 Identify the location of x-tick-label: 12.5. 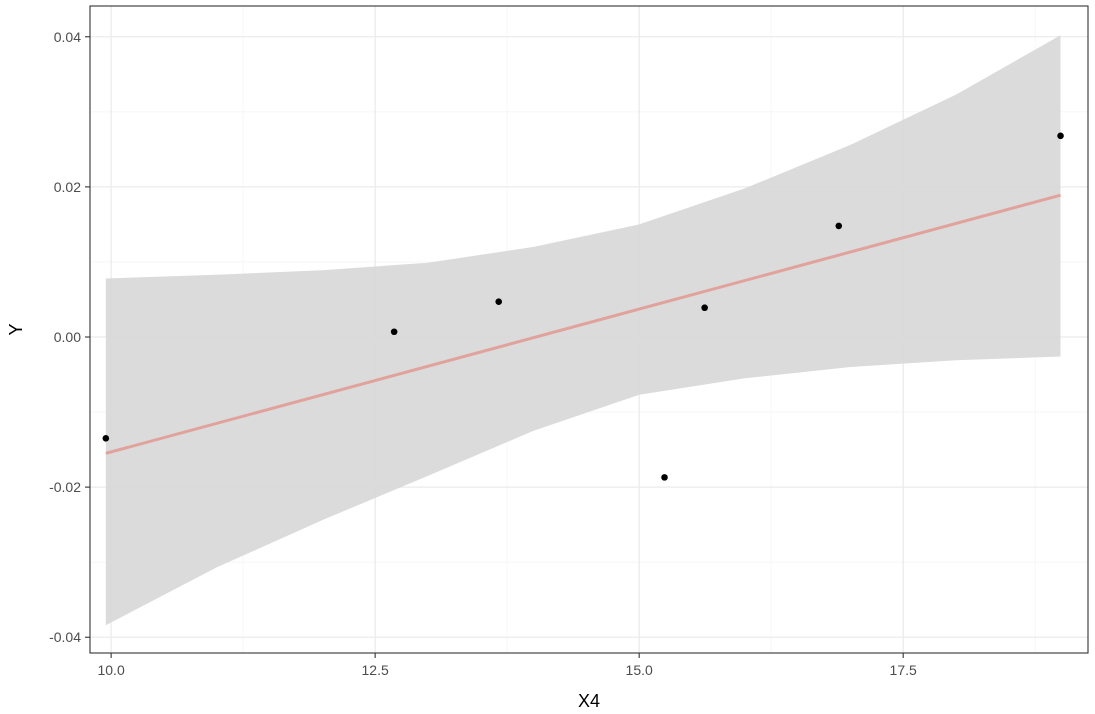
(375, 670).